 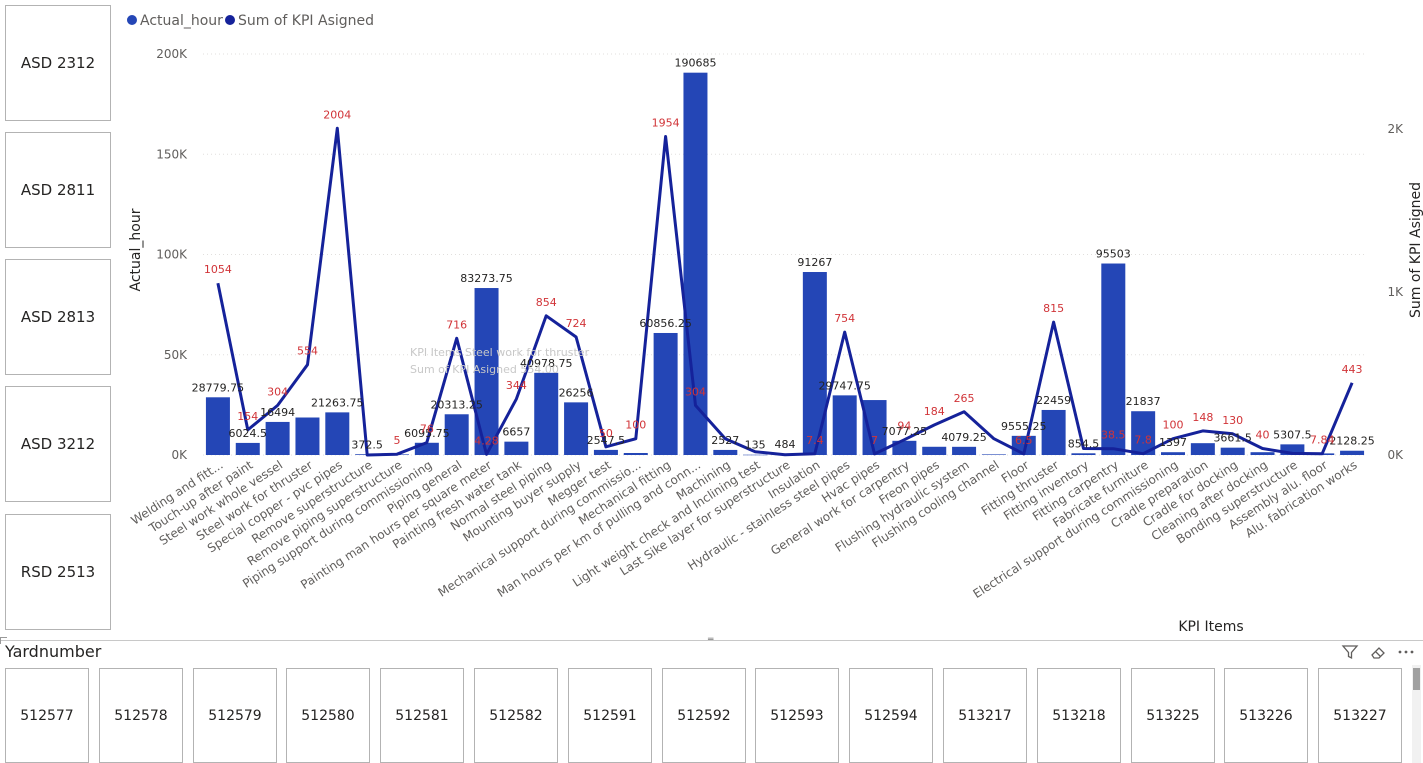 I want to click on line-data-label: 130, so click(x=1232, y=420).